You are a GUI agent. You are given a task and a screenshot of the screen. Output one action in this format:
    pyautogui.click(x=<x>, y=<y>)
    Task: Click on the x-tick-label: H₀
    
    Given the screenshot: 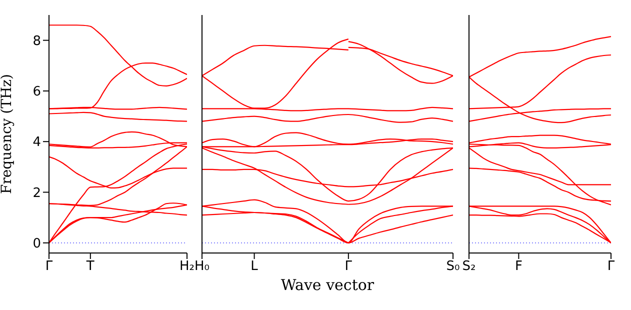 What is the action you would take?
    pyautogui.click(x=202, y=266)
    